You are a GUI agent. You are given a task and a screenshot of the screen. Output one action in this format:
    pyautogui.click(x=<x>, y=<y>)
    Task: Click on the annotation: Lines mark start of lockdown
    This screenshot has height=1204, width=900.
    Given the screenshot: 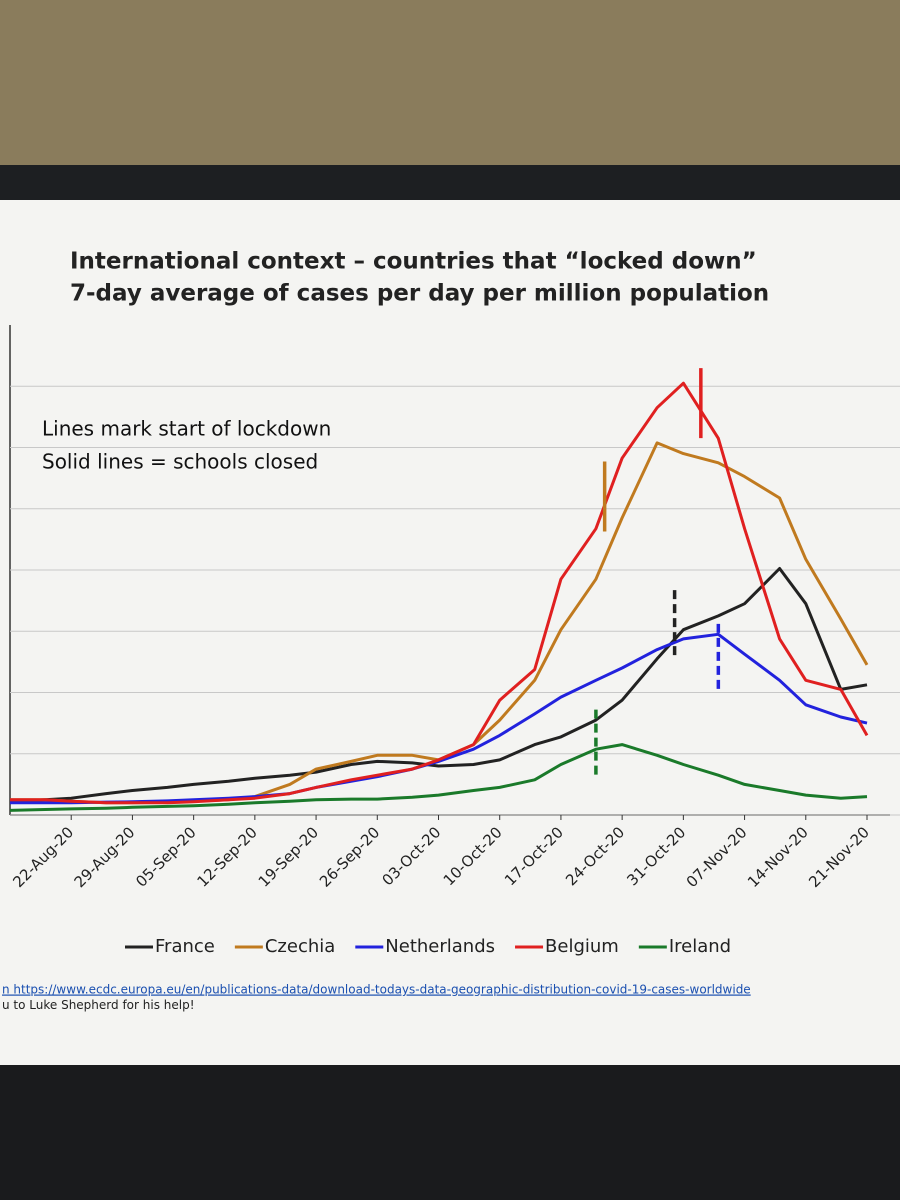 What is the action you would take?
    pyautogui.click(x=186, y=429)
    